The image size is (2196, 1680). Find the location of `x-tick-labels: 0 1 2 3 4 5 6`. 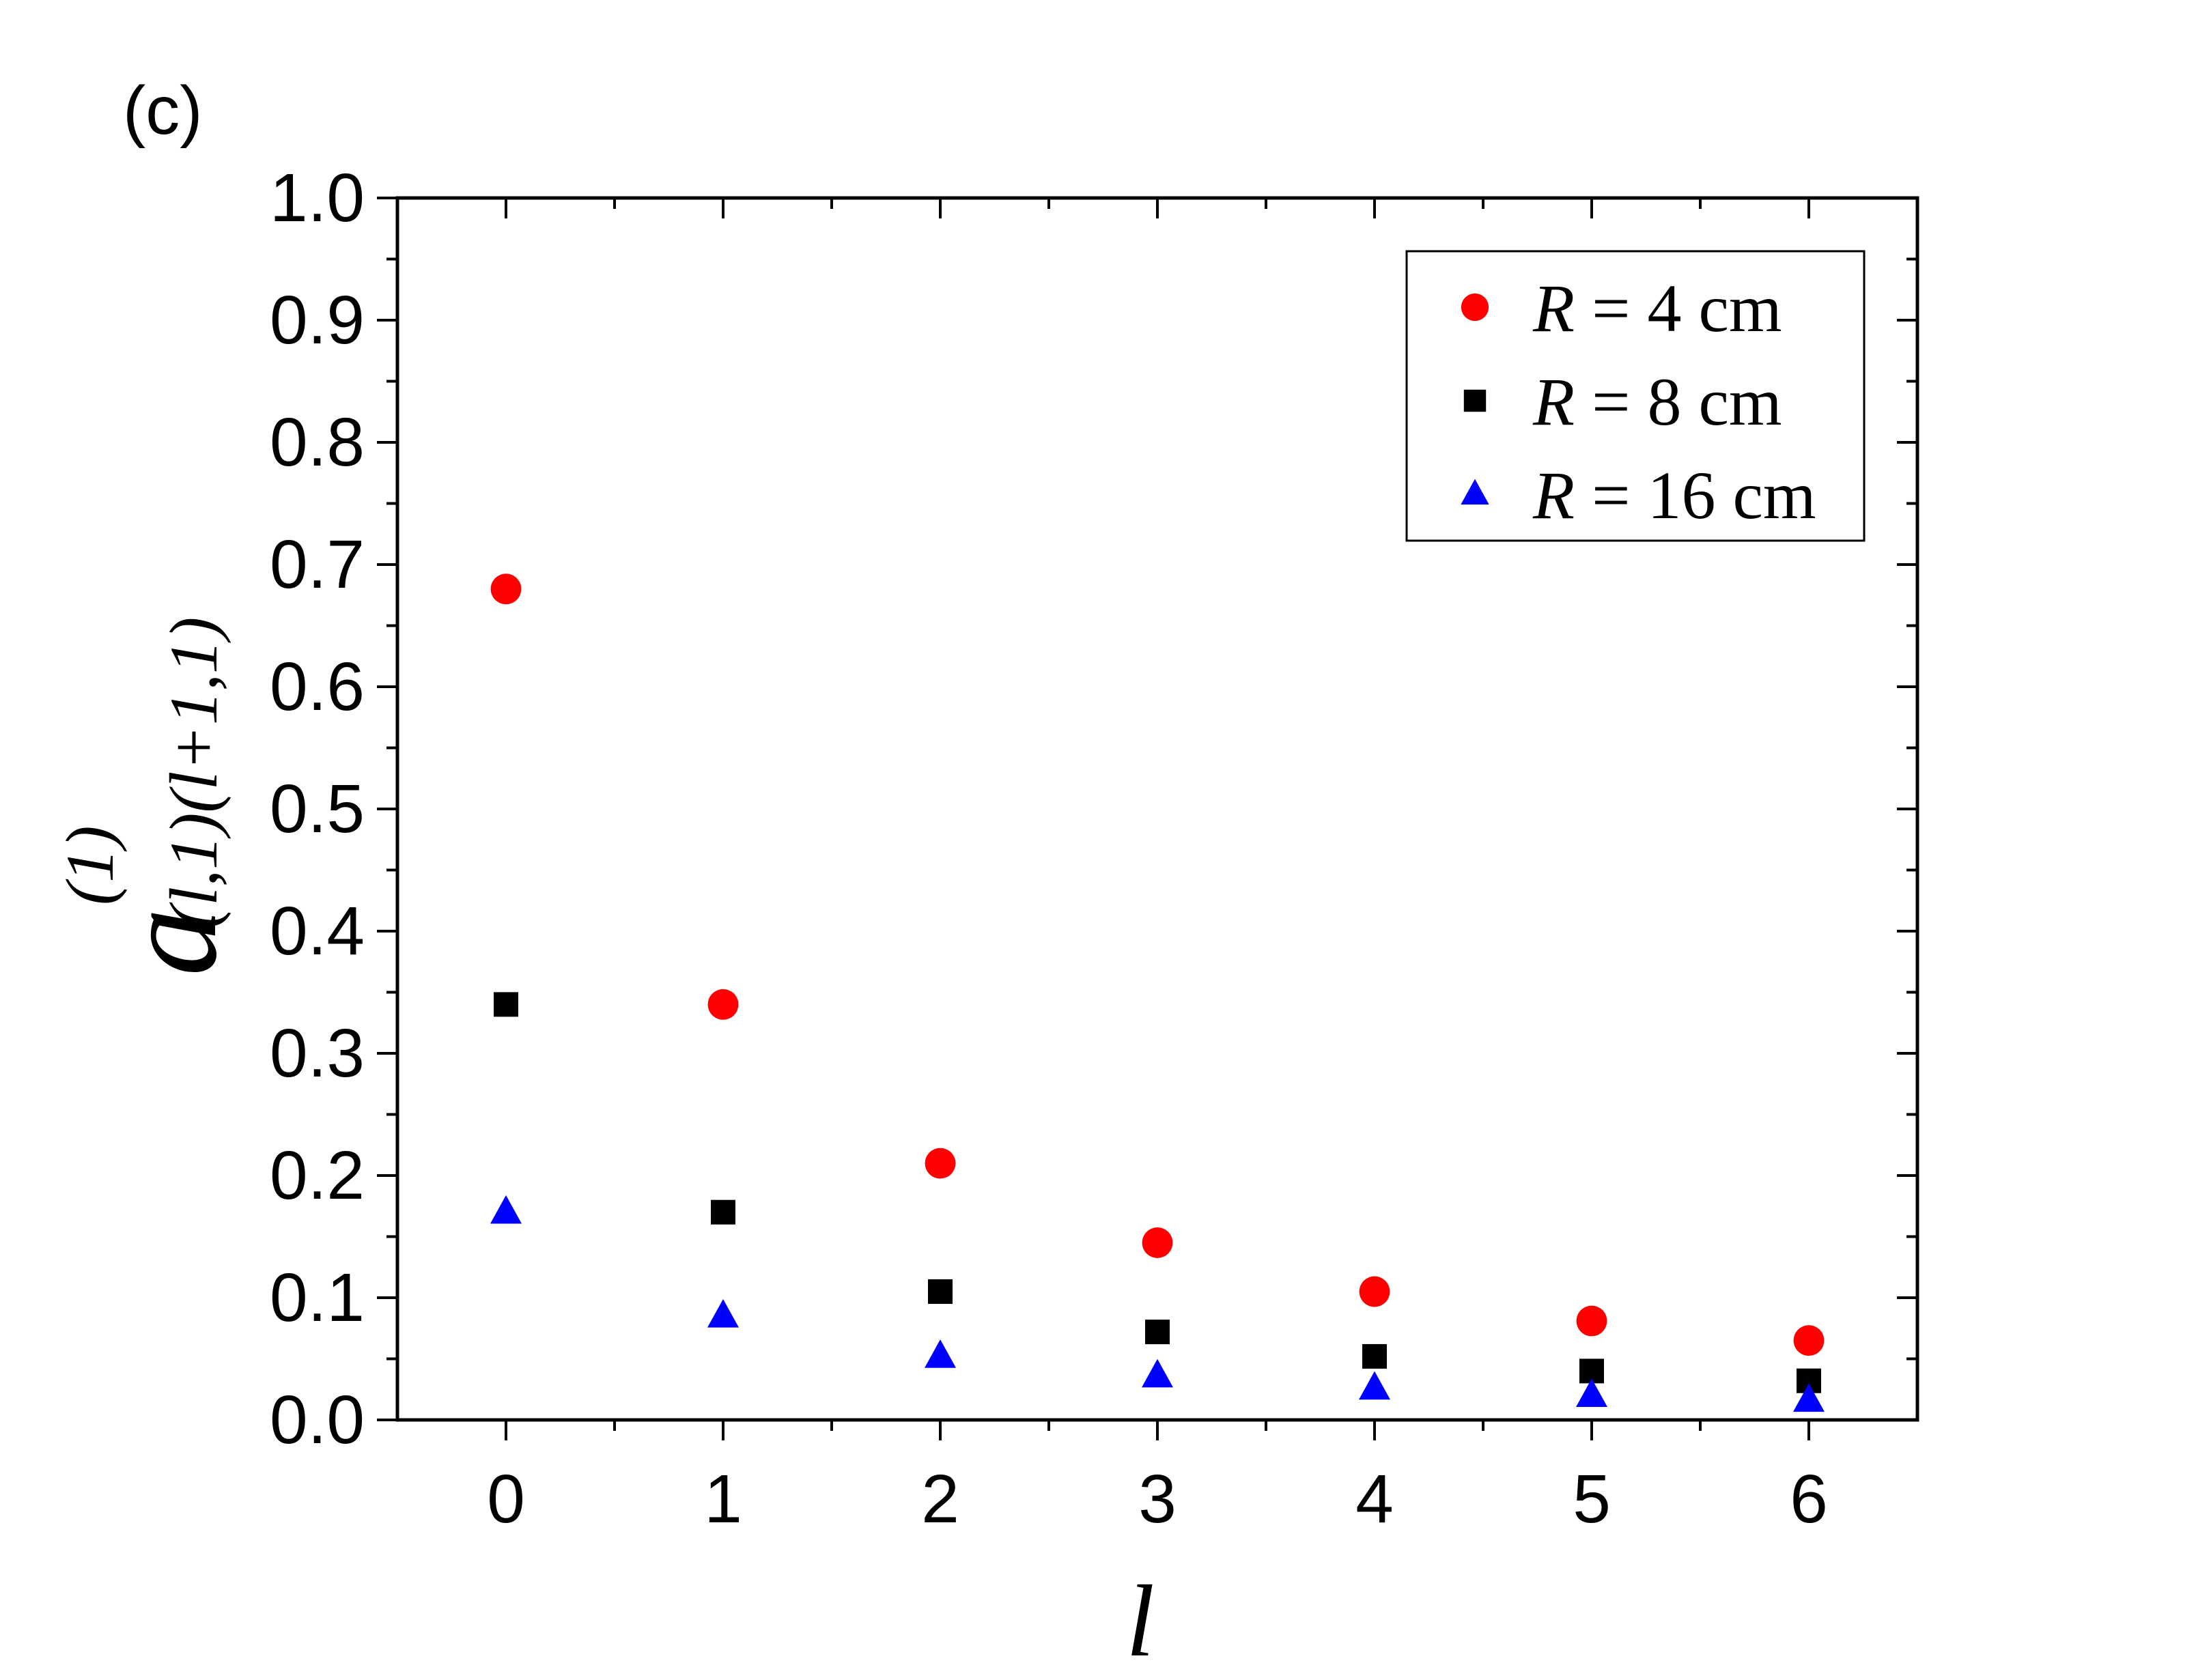

x-tick-labels: 0 1 2 3 4 5 6 is located at coordinates (1157, 1499).